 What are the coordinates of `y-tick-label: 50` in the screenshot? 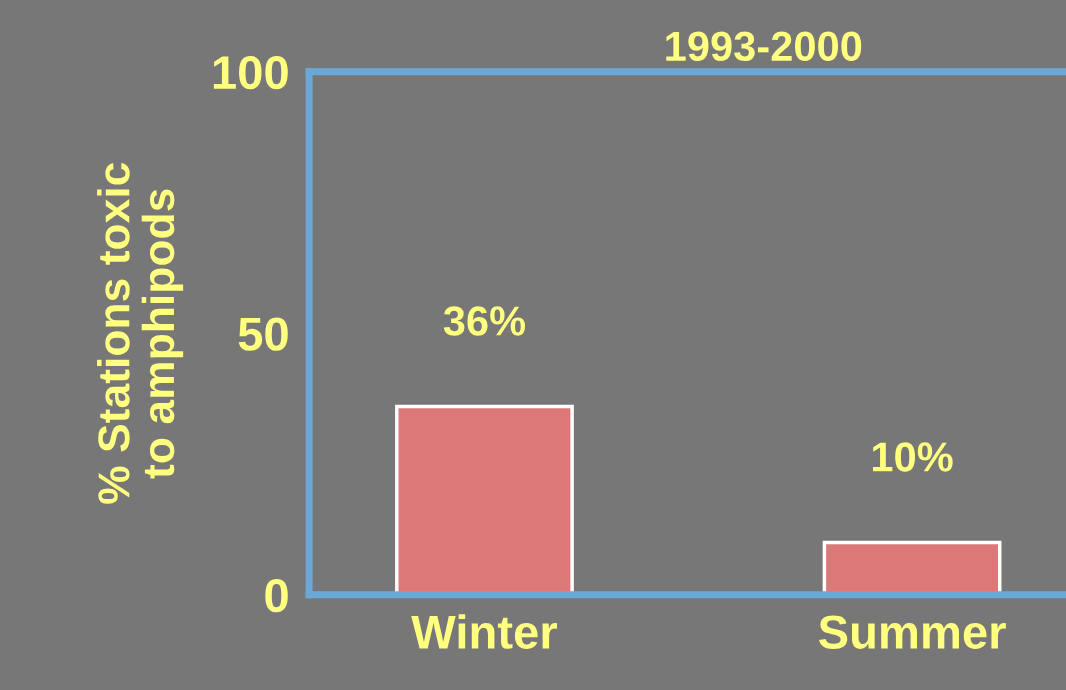 It's located at (263, 334).